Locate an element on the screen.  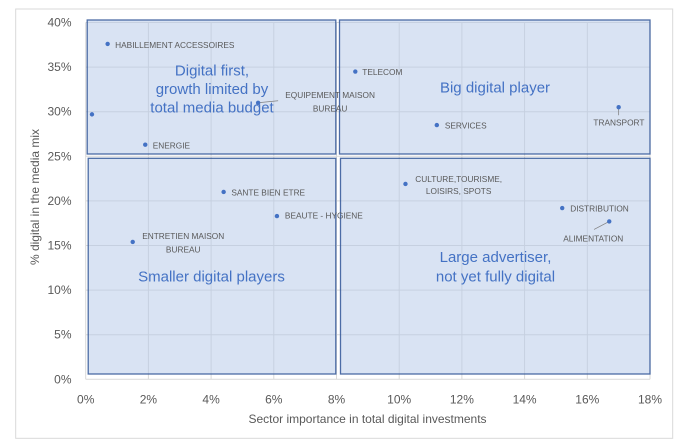
x-axis-tick-labels: 0% 2% 4% 6% 8% 10% 12% 14% 16% 18% is located at coordinates (369, 400).